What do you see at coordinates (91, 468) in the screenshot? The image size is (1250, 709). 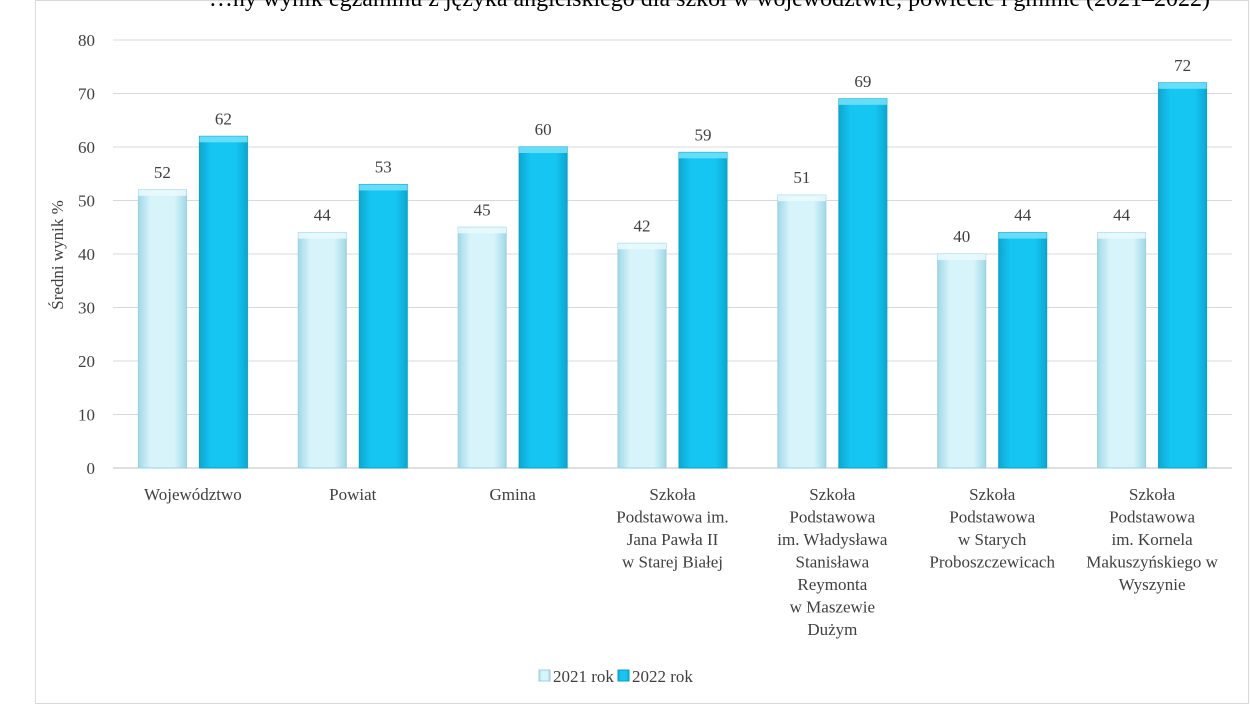 I see `y-tick-label: 0` at bounding box center [91, 468].